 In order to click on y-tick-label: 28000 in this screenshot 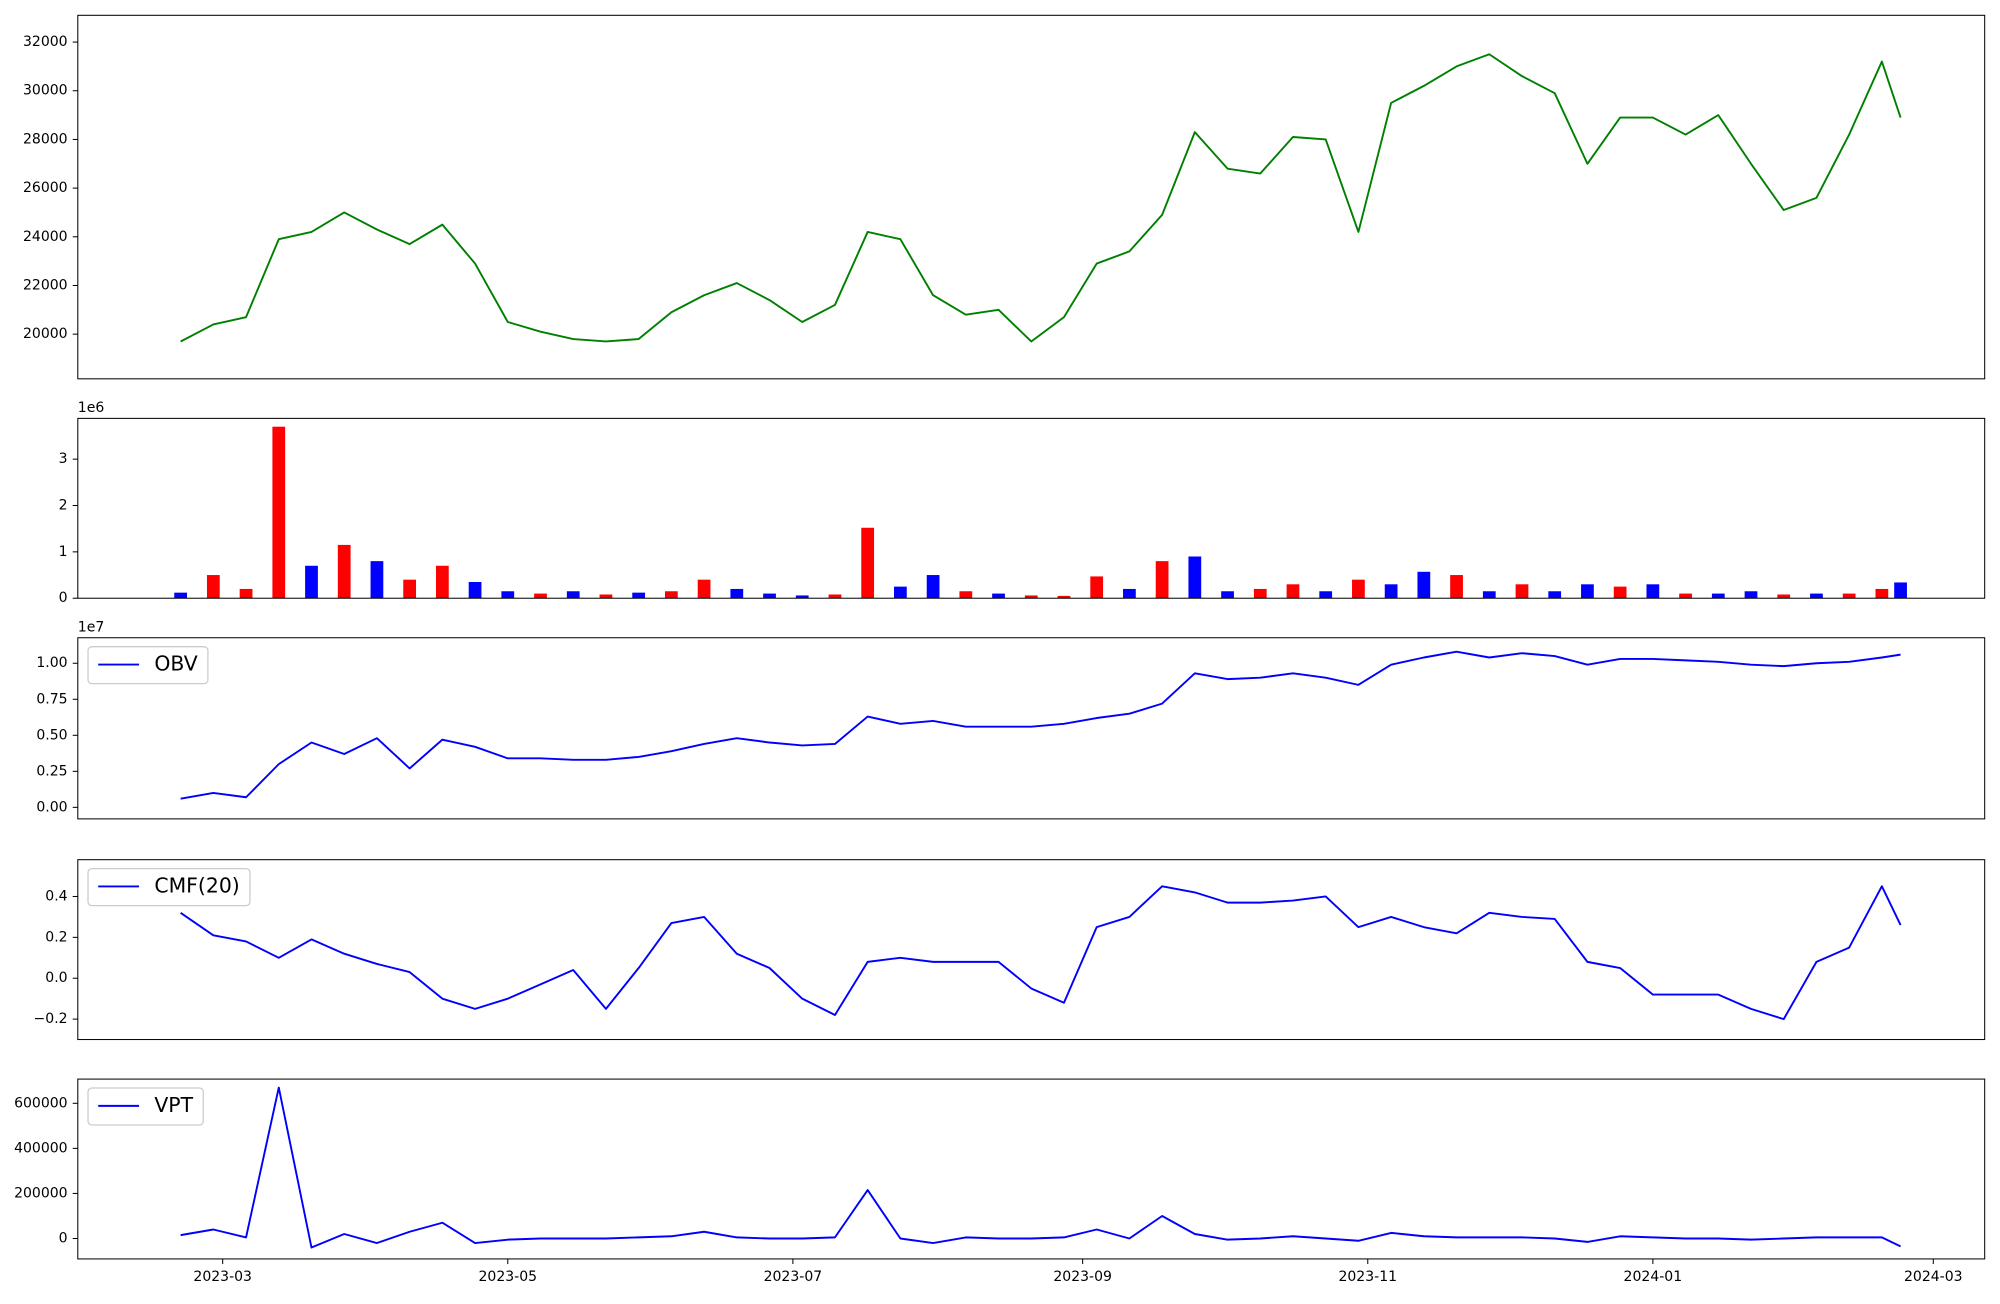, I will do `click(45, 139)`.